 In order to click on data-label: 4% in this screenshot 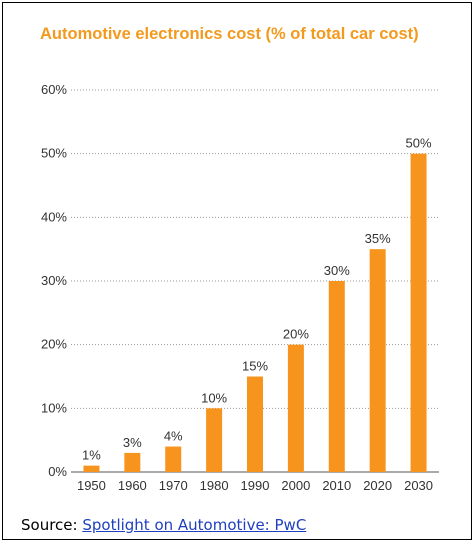, I will do `click(173, 436)`.